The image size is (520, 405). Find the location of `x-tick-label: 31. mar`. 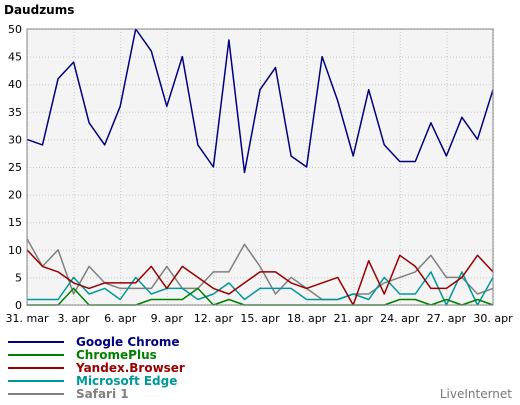

x-tick-label: 31. mar is located at coordinates (27, 318).